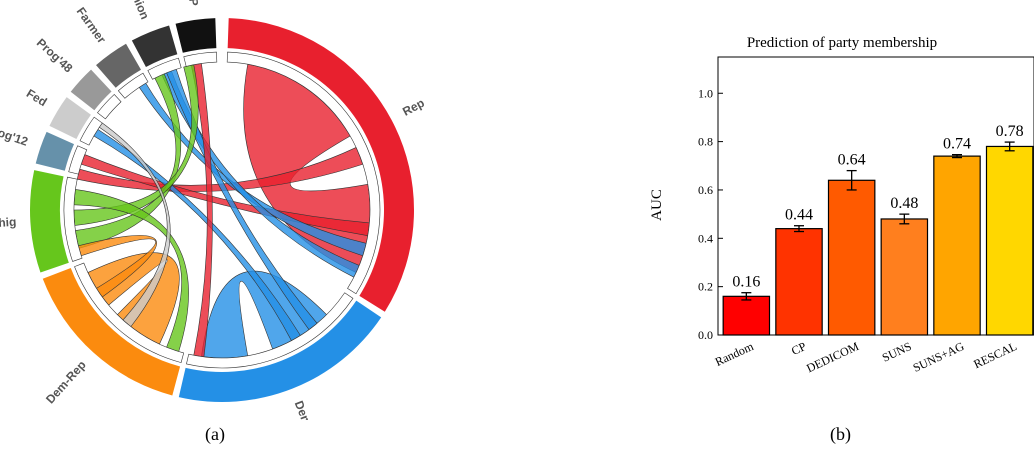 This screenshot has width=1034, height=457. What do you see at coordinates (705, 190) in the screenshot?
I see `y-tick-label: 0.6` at bounding box center [705, 190].